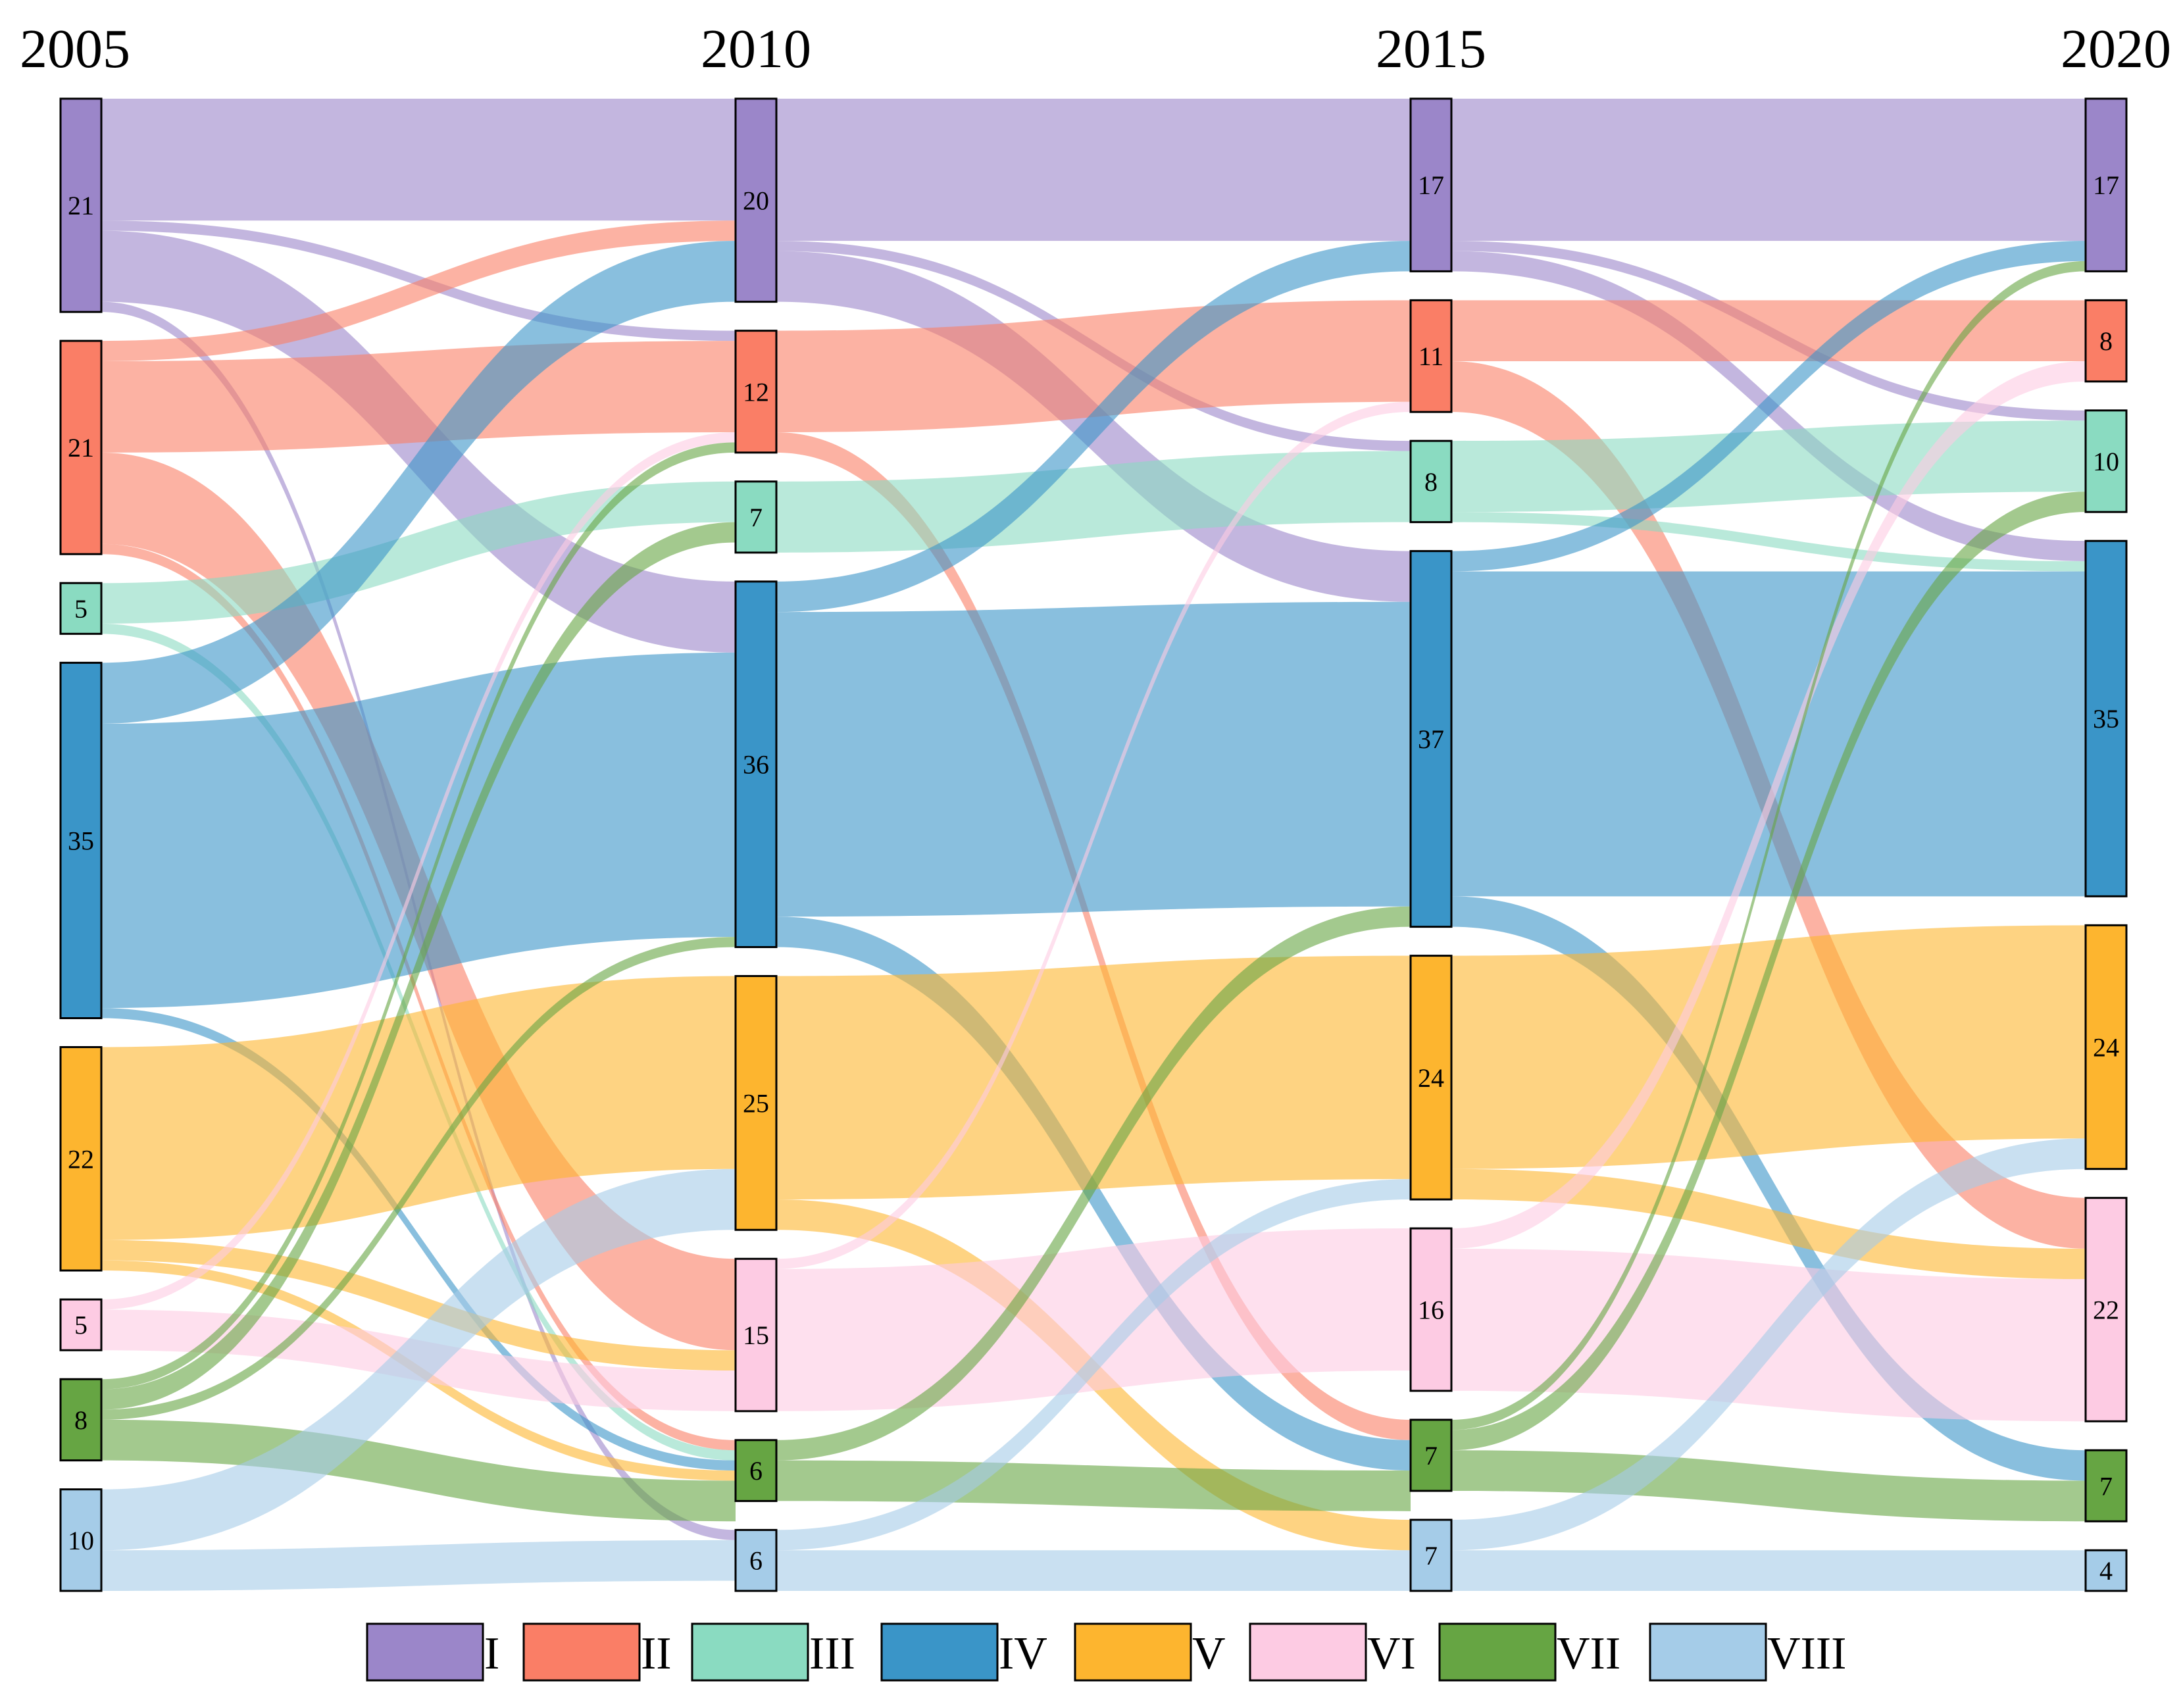  I want to click on node-2015-III: 8, so click(1431, 482).